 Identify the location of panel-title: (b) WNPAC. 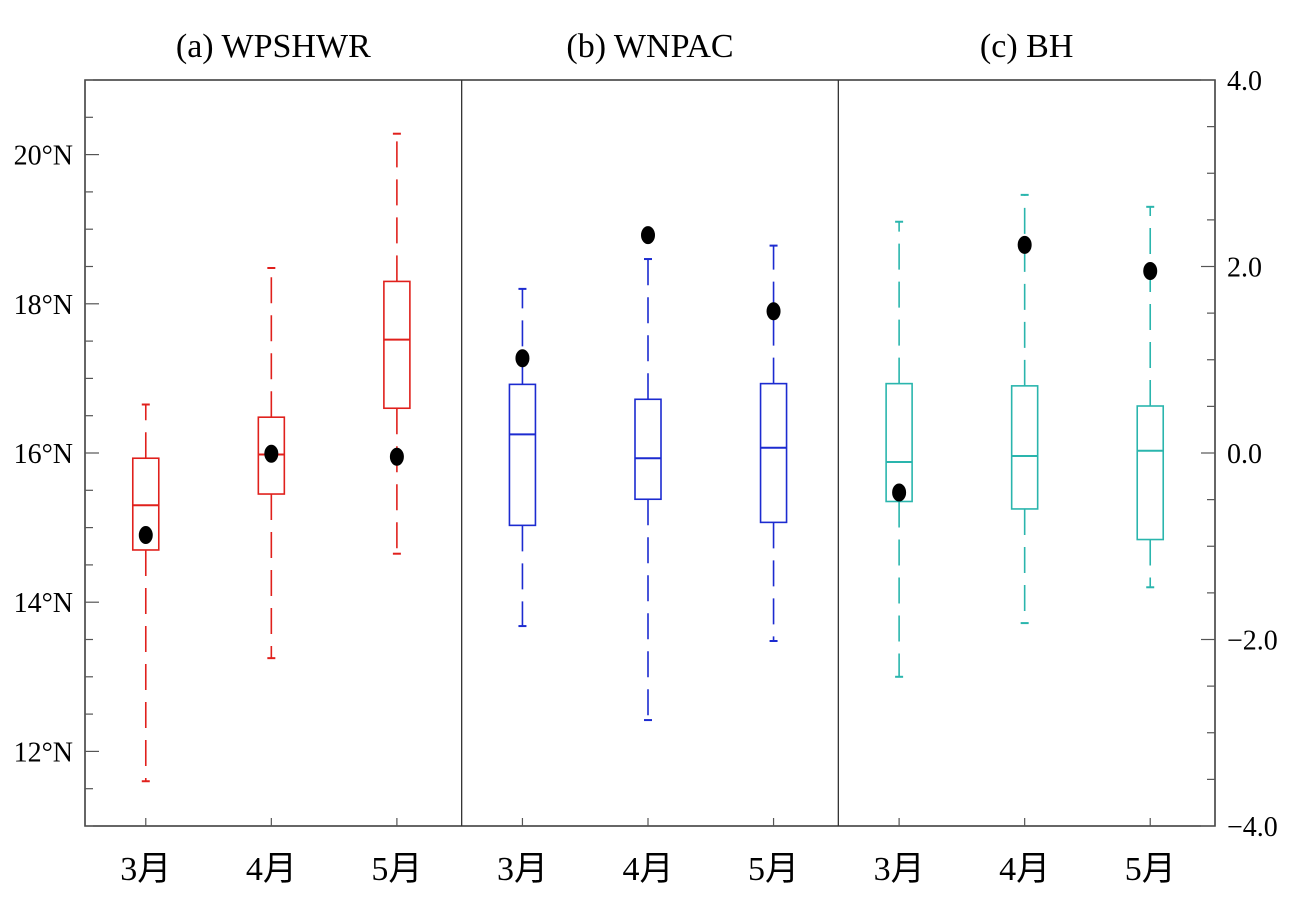
(649, 46).